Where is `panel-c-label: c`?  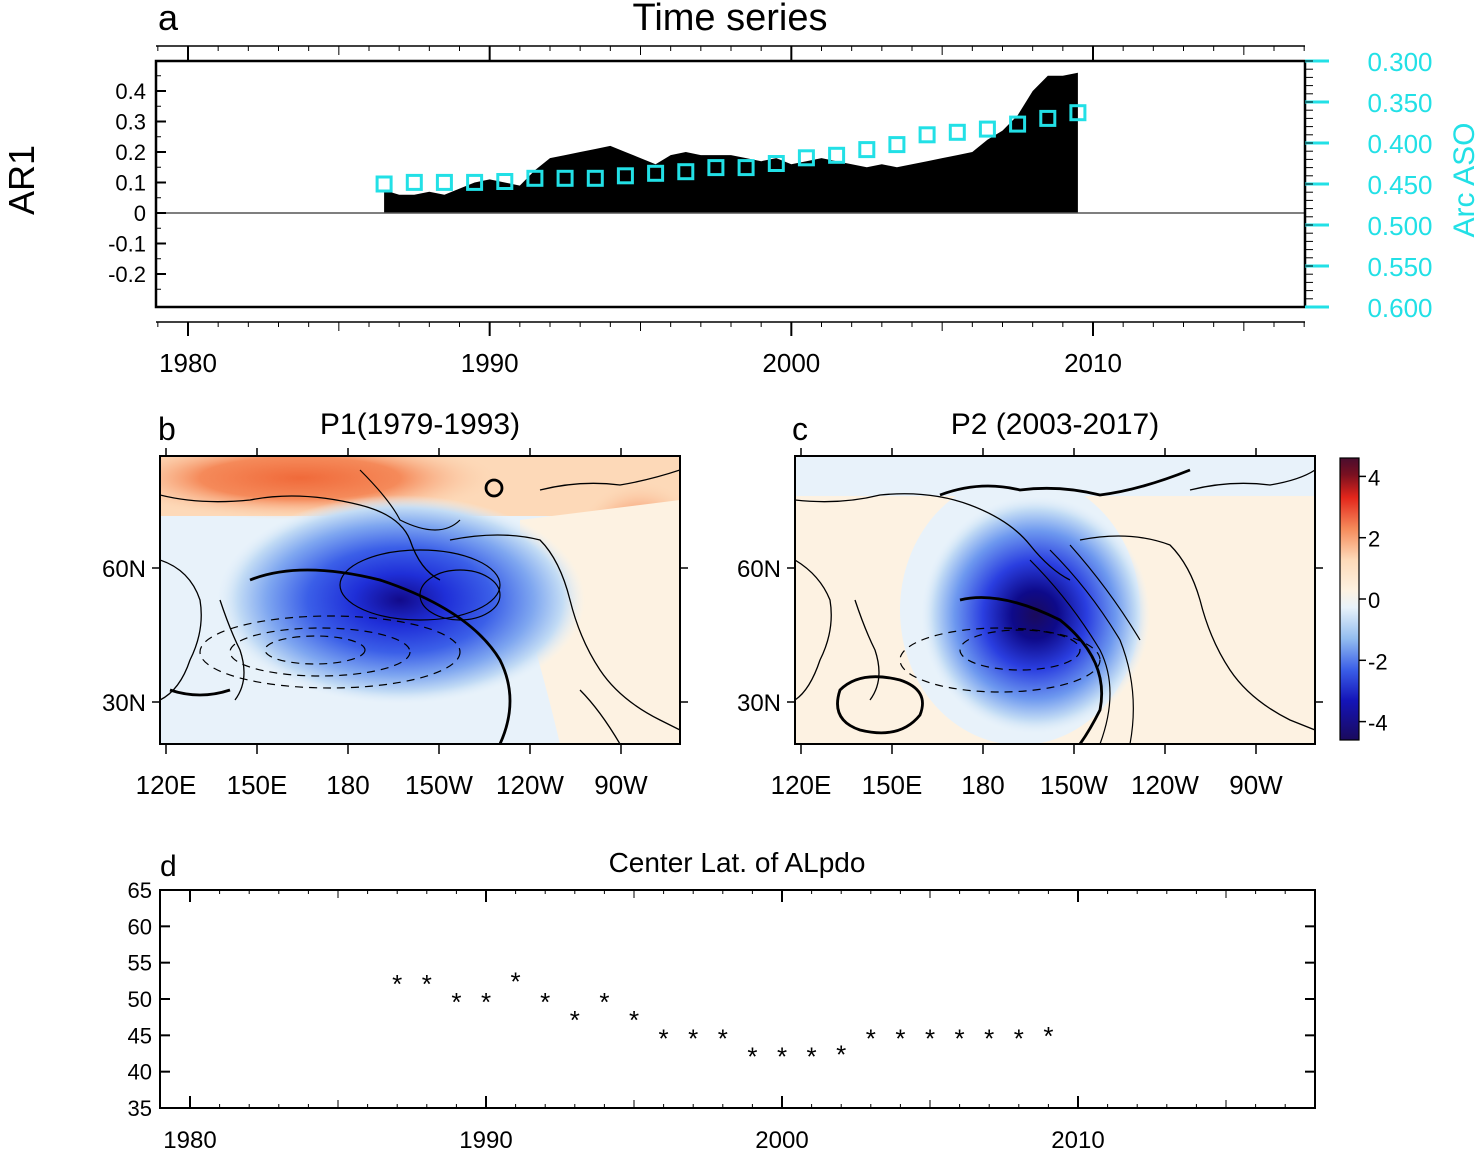
panel-c-label: c is located at coordinates (800, 429).